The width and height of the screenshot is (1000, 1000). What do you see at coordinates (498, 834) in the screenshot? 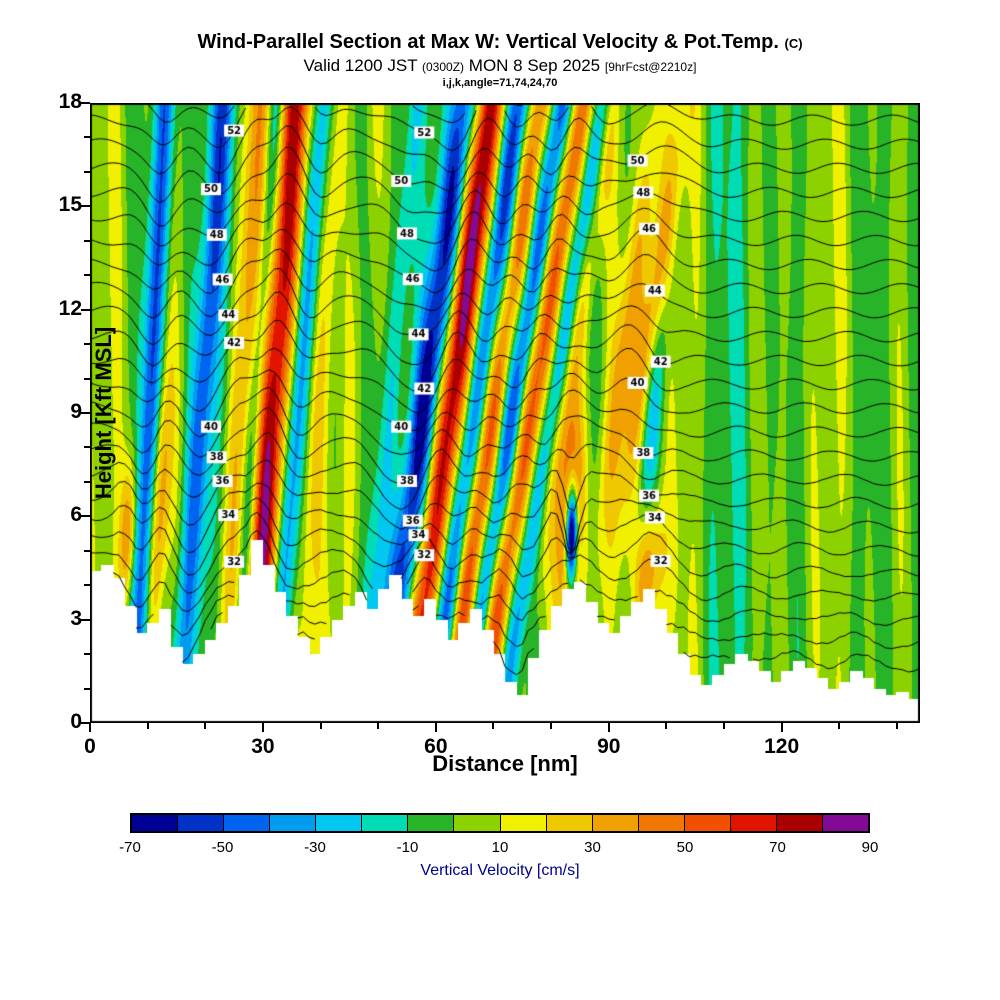
I see `colorbar: -70 -50 -30 -10 10 30 50 70 90` at bounding box center [498, 834].